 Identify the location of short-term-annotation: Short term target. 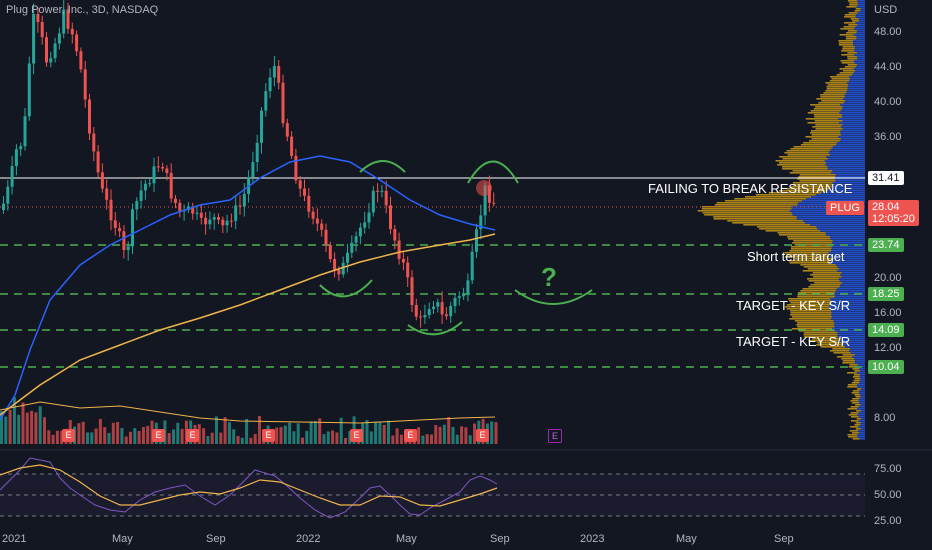
(796, 256).